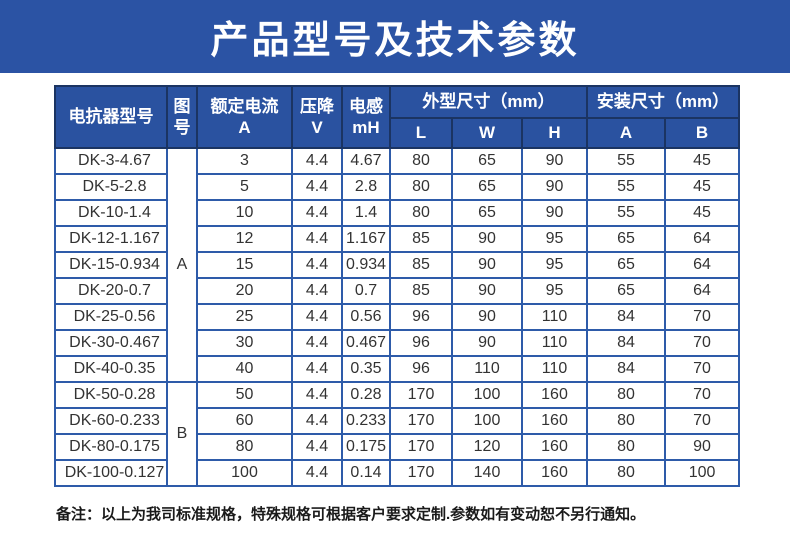 This screenshot has width=790, height=545. I want to click on col-header-model: 电抗器型号, so click(111, 117).